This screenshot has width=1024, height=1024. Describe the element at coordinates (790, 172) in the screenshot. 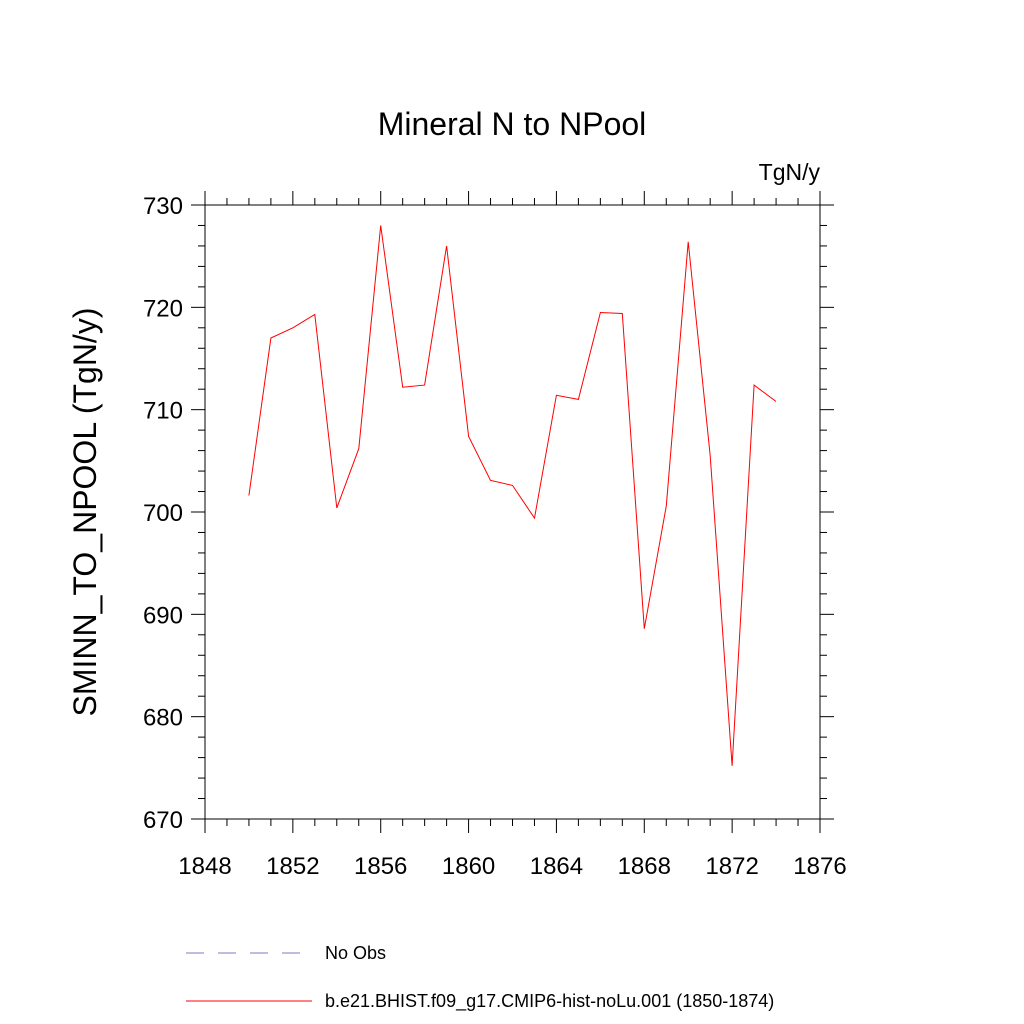

I see `units-label: TgN/y` at that location.